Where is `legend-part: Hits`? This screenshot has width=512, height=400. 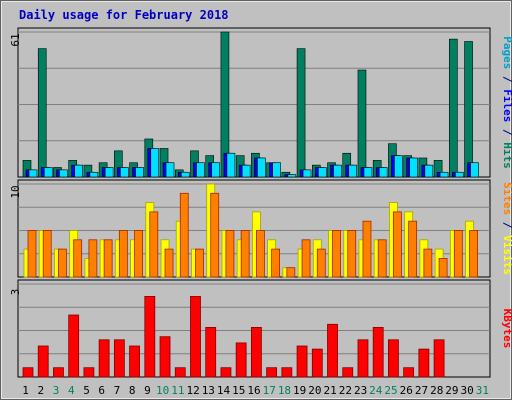 legend-part: Hits is located at coordinates (506, 155).